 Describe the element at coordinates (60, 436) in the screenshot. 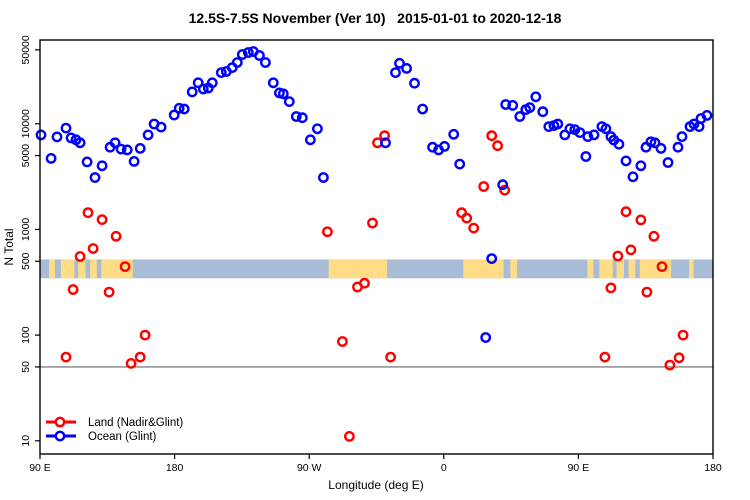

I see `legend-ocean-marker-icon` at that location.